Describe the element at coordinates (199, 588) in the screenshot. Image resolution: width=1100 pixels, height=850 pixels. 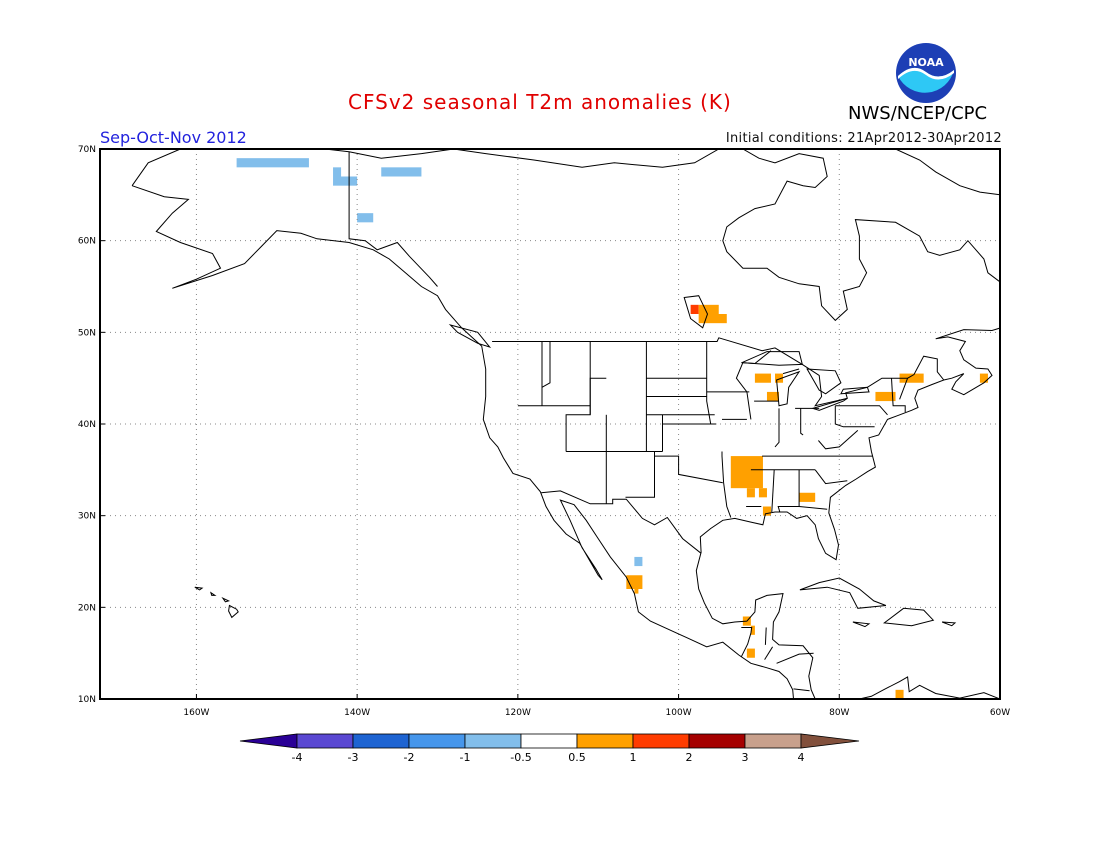
I see `hawaii-kauai` at that location.